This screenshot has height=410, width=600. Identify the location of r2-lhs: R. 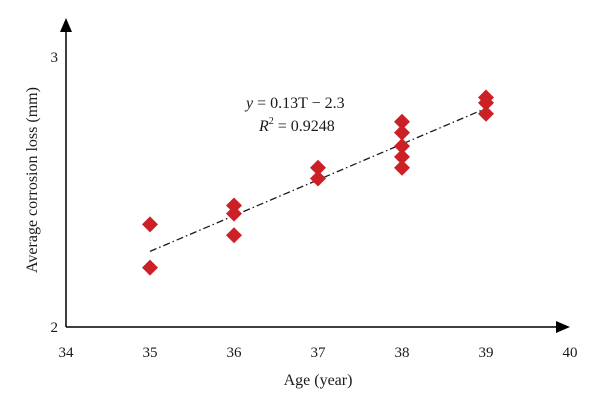
(263, 126).